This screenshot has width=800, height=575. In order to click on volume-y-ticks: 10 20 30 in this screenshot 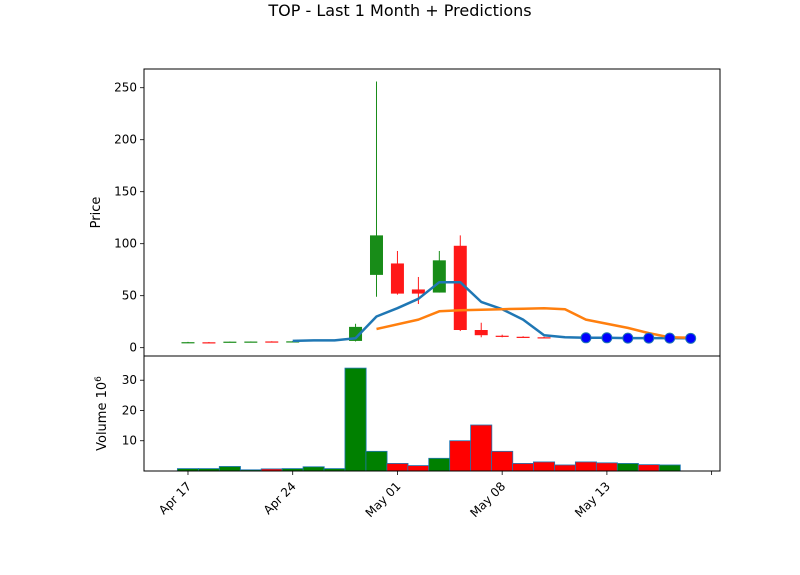, I will do `click(133, 410)`.